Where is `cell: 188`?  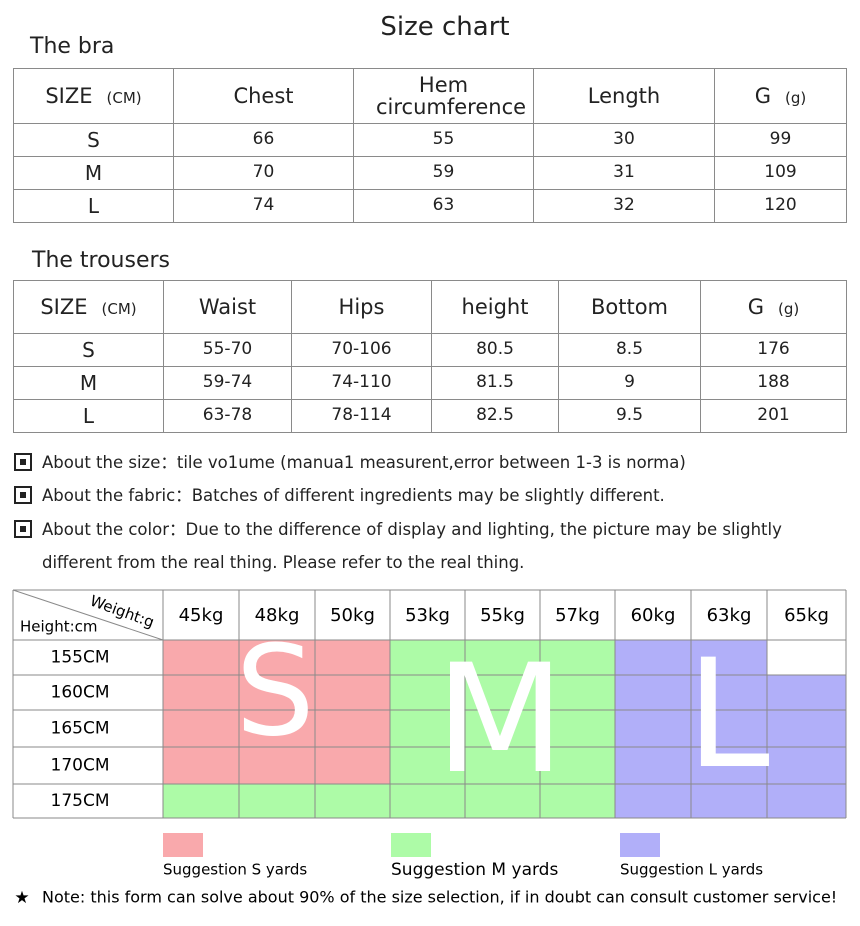
cell: 188 is located at coordinates (773, 383).